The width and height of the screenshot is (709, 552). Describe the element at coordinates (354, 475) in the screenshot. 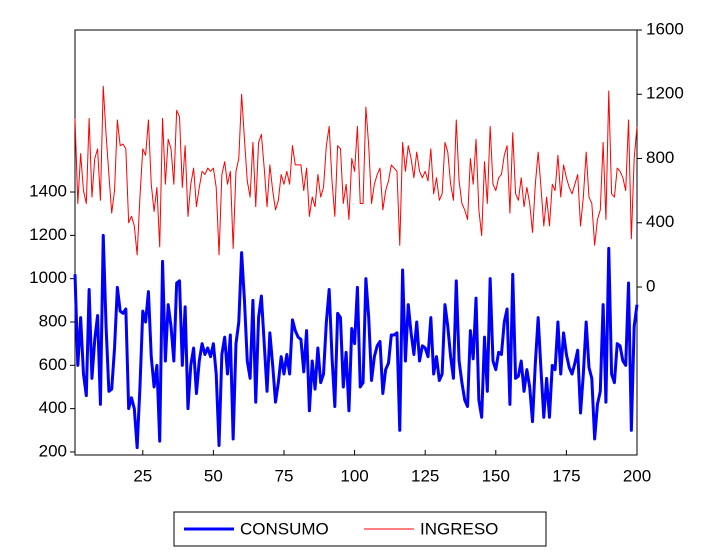

I see `x-tick-label: 100` at that location.